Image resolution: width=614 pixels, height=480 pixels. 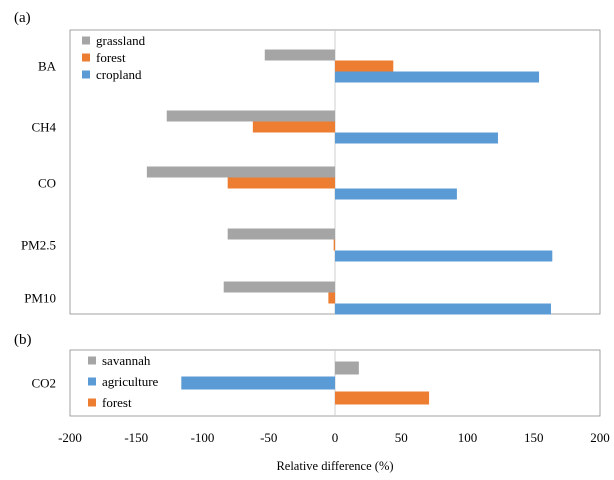 What do you see at coordinates (401, 437) in the screenshot?
I see `x-tick-label: 50` at bounding box center [401, 437].